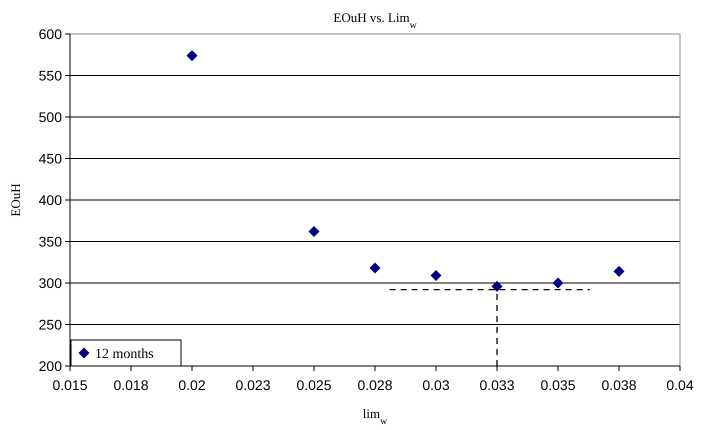 The image size is (710, 430). Describe the element at coordinates (436, 385) in the screenshot. I see `x-tick-label: 0.03` at that location.